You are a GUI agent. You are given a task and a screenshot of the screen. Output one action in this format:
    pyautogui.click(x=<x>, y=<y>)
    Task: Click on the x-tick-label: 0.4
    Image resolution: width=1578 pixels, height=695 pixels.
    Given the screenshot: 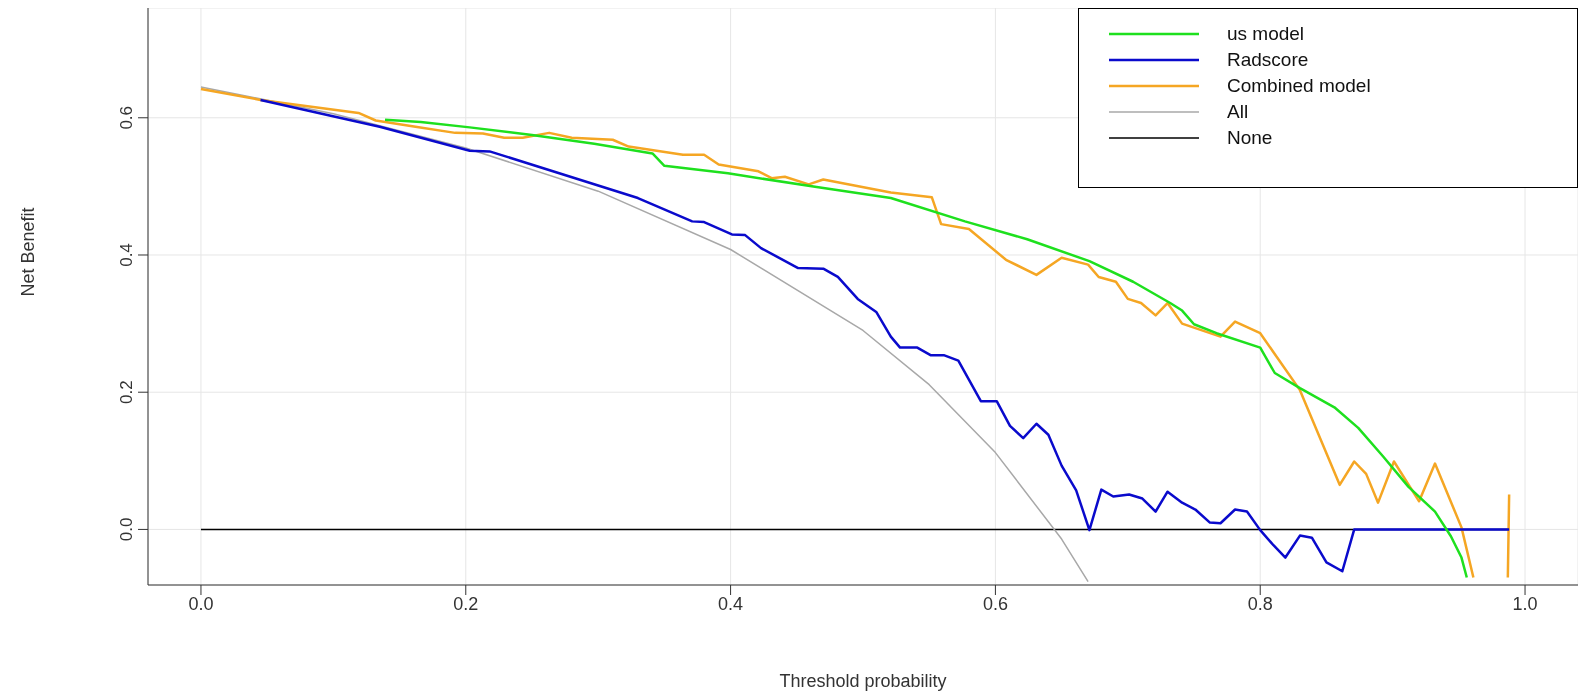 What is the action you would take?
    pyautogui.click(x=731, y=603)
    